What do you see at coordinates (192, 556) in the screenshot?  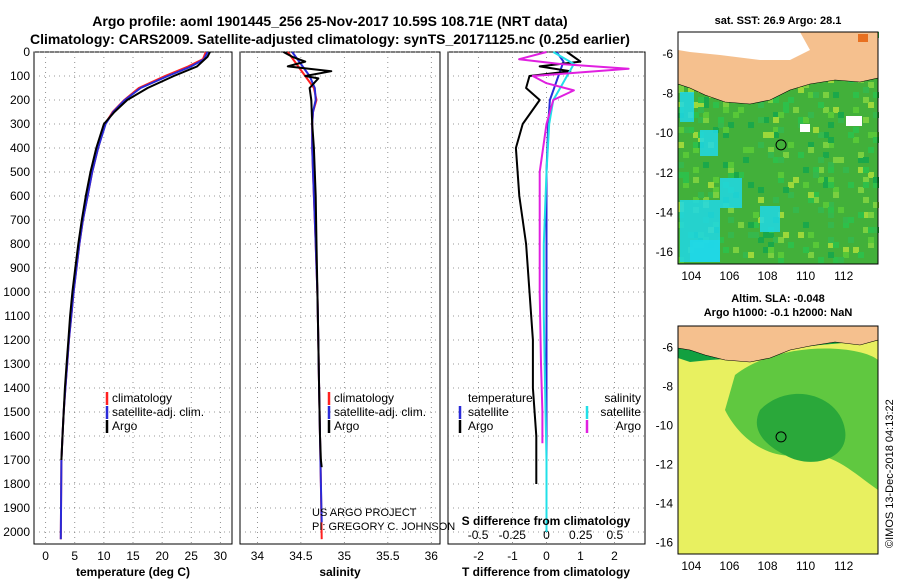 I see `x-tick-label: 25` at bounding box center [192, 556].